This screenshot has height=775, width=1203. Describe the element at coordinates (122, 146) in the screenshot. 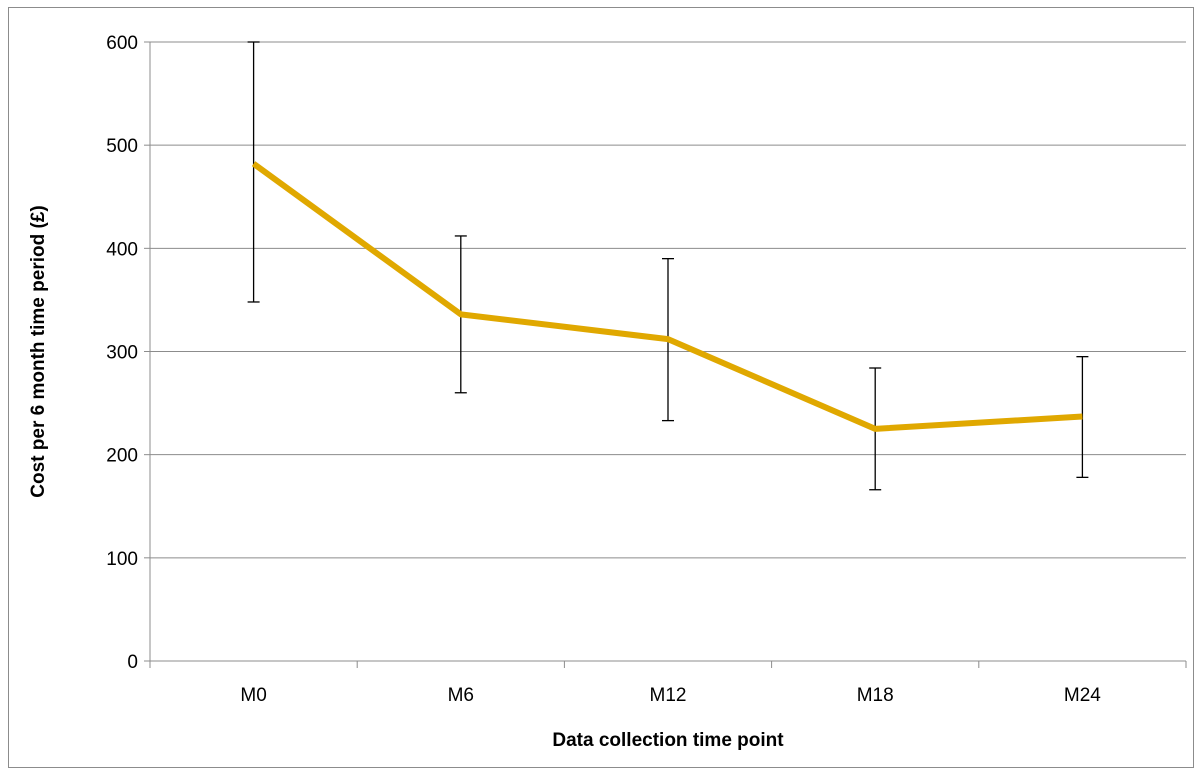

I see `y-tick-label-500: 500` at that location.